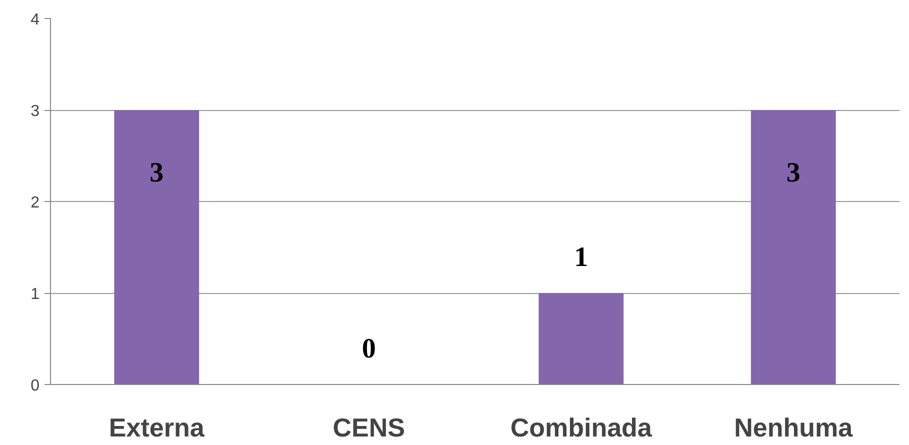 The width and height of the screenshot is (909, 445). What do you see at coordinates (369, 427) in the screenshot?
I see `x-tick-label: CENS` at bounding box center [369, 427].